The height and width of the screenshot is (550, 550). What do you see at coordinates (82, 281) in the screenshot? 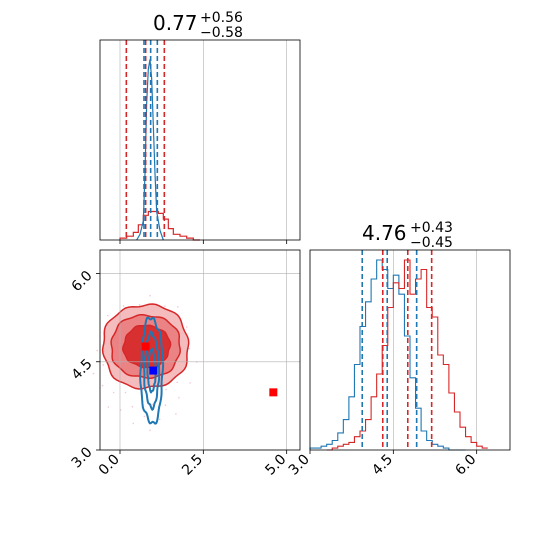
I see `y-tick-label: 6.0` at bounding box center [82, 281].